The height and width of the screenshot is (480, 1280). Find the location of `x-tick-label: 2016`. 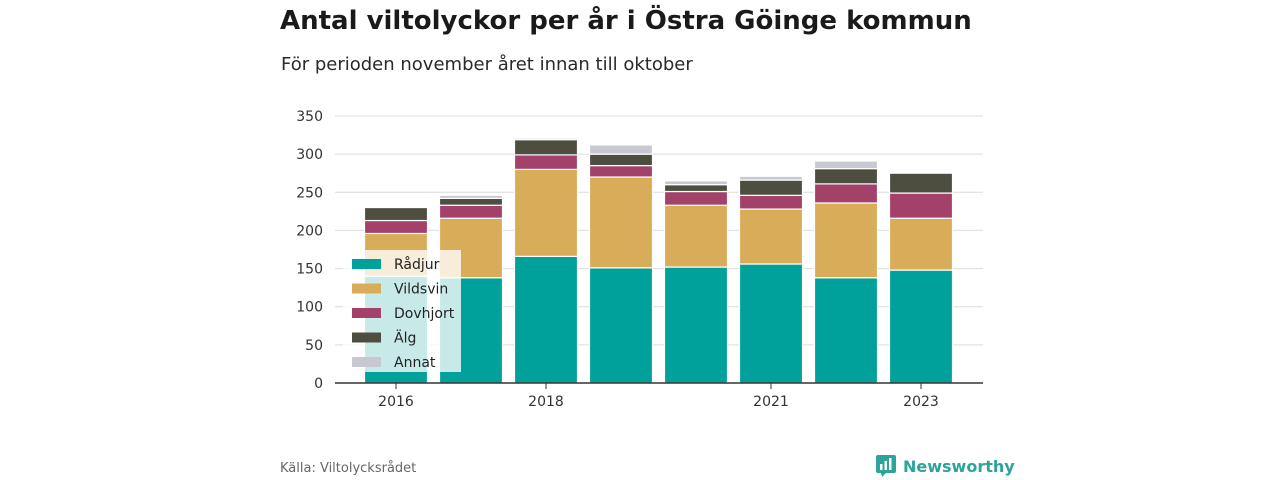

x-tick-label: 2016 is located at coordinates (396, 402).